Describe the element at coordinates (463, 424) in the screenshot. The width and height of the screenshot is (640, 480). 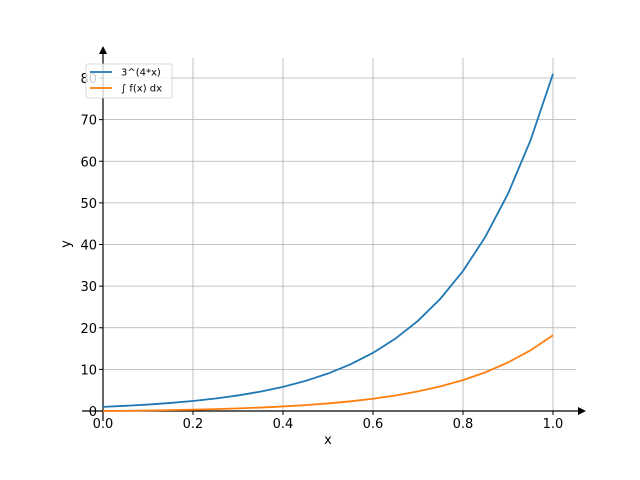
I see `x-tick-label: 0.8` at that location.